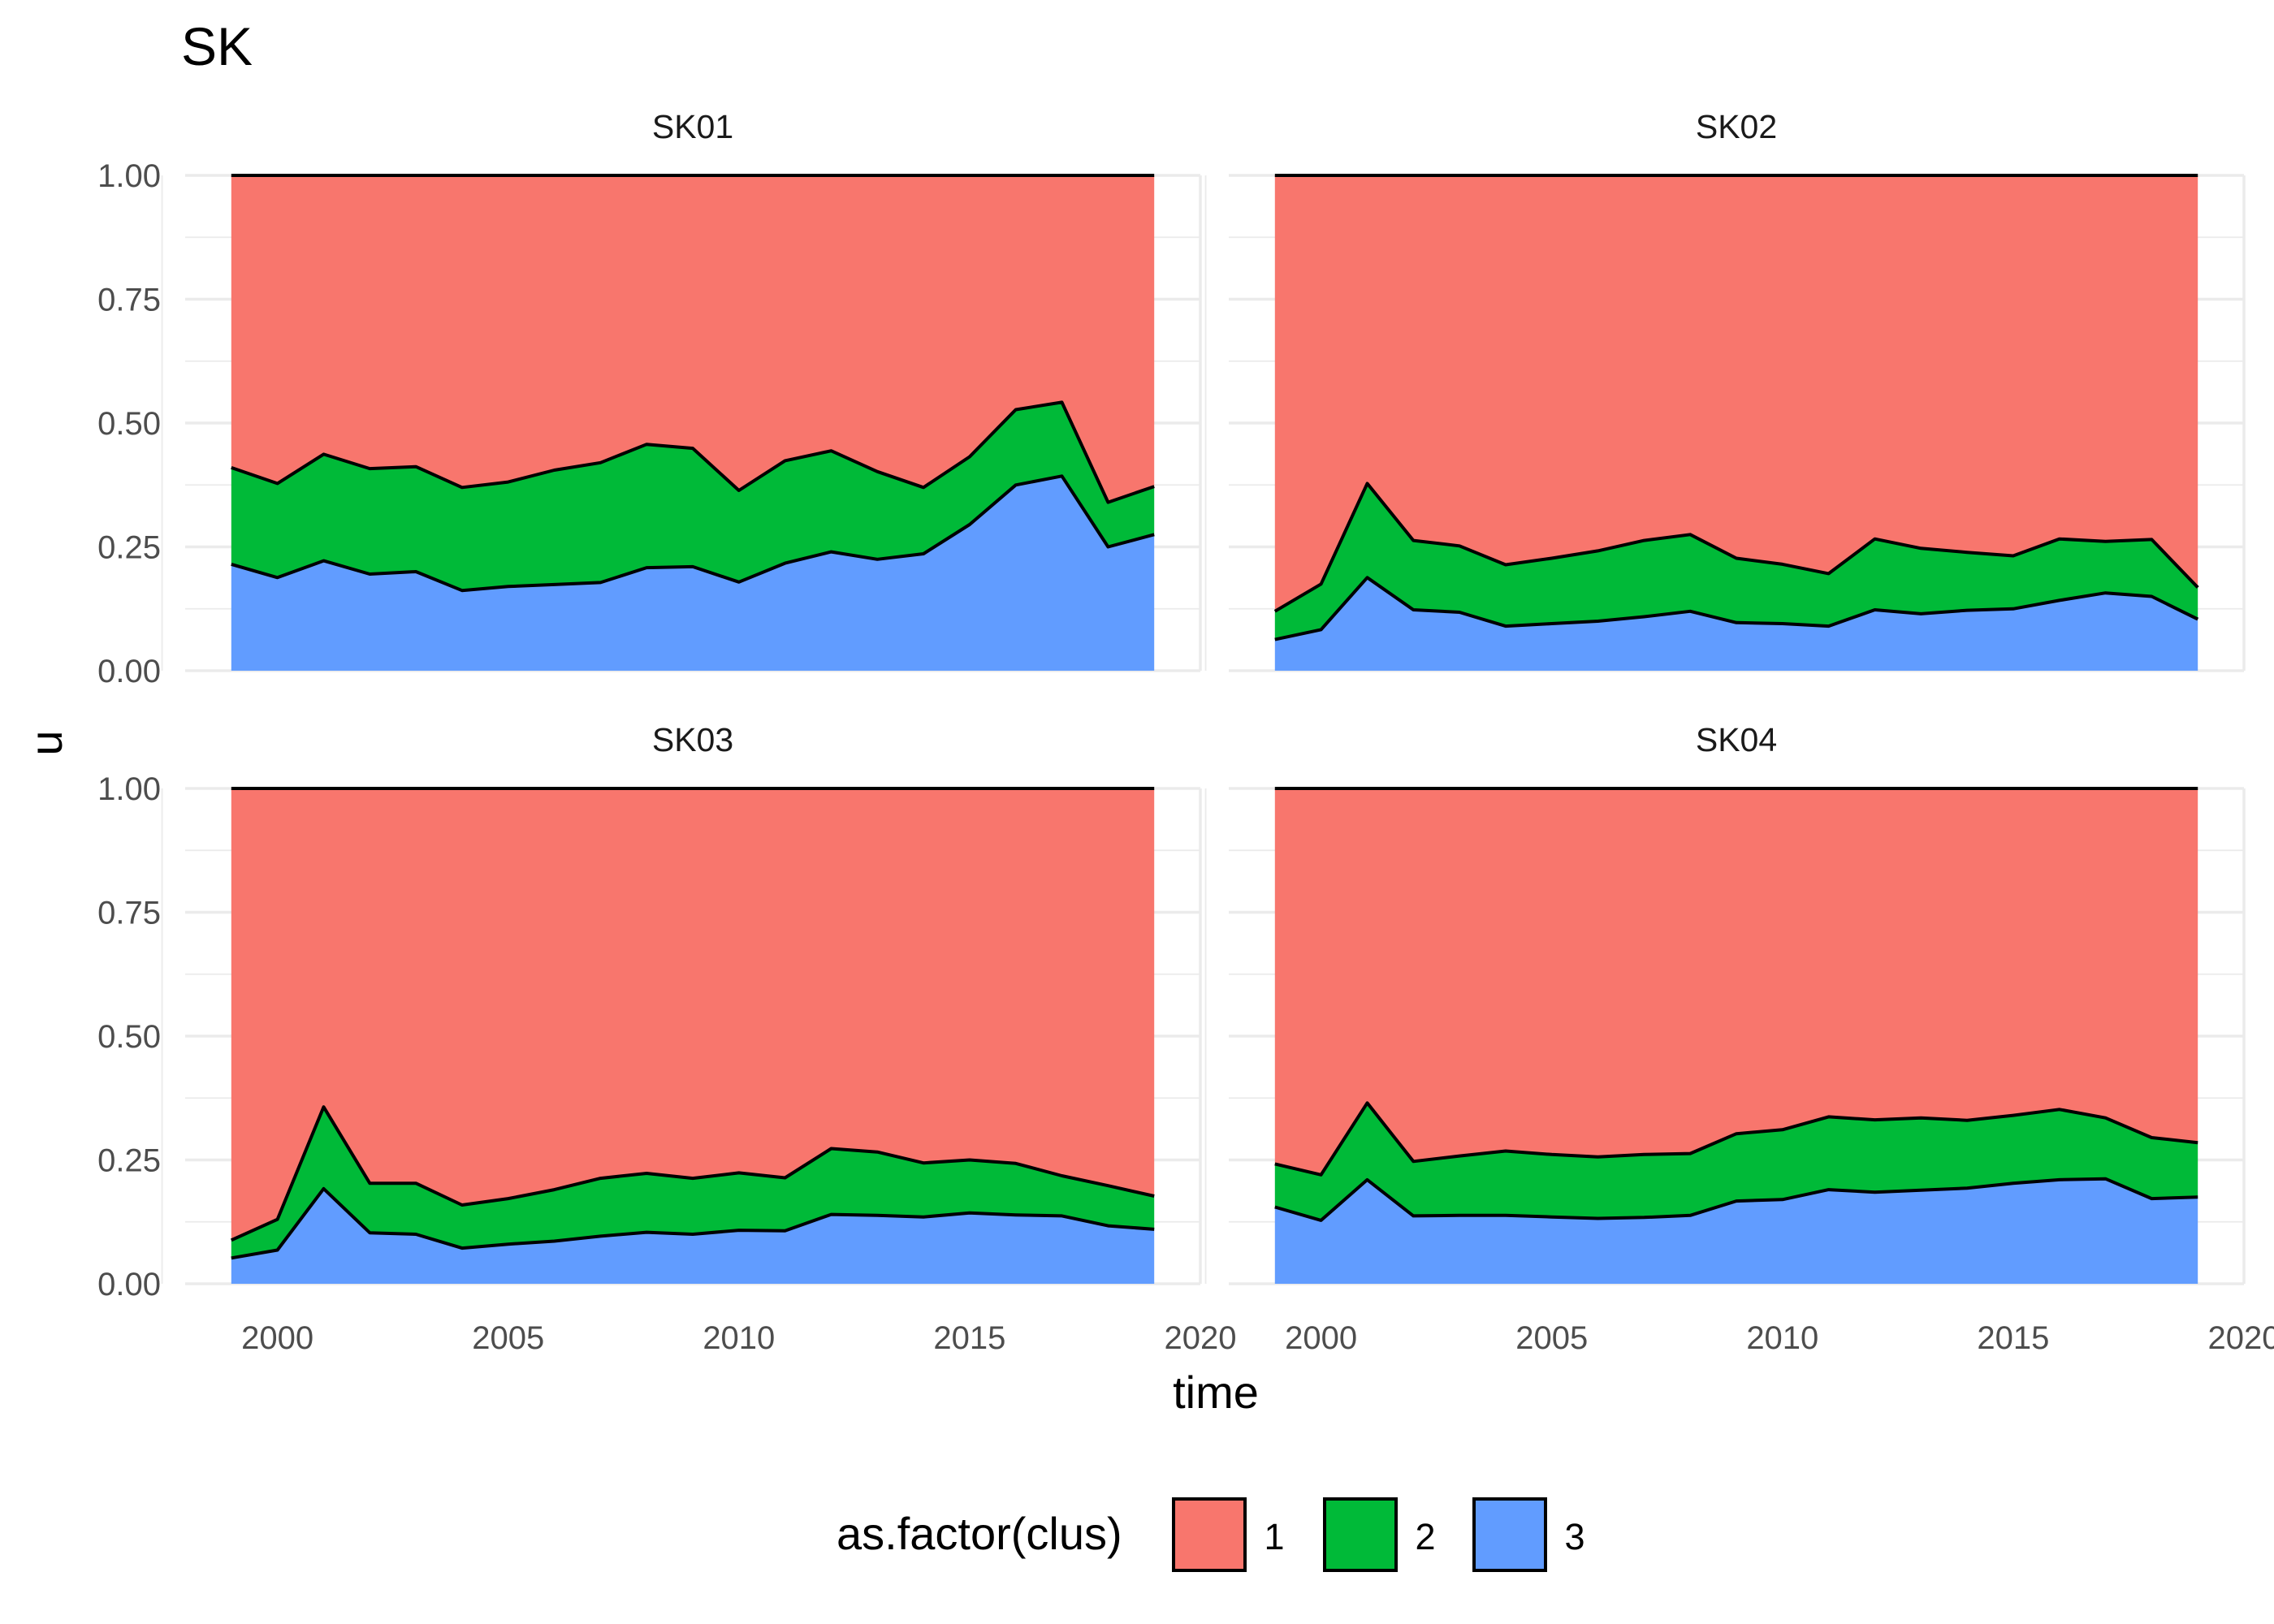 The width and height of the screenshot is (2274, 1624). I want to click on strip-label: SK04, so click(1737, 740).